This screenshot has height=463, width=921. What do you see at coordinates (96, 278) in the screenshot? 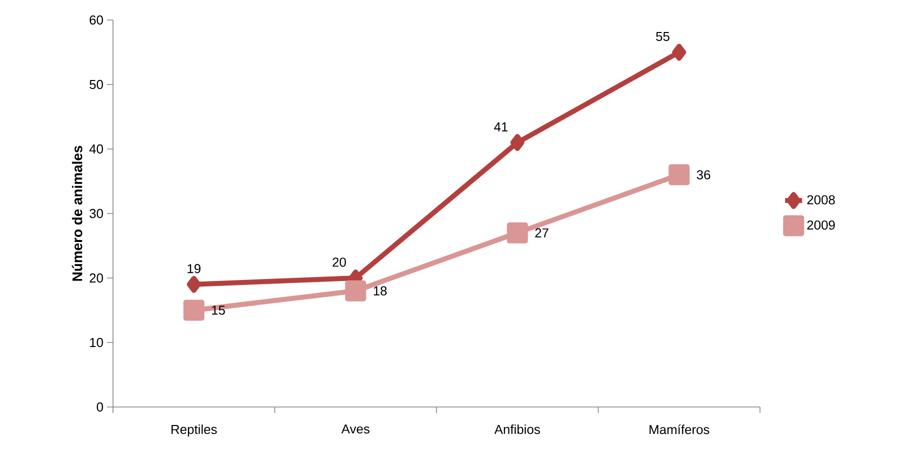
I see `y-tick-label: 20` at bounding box center [96, 278].